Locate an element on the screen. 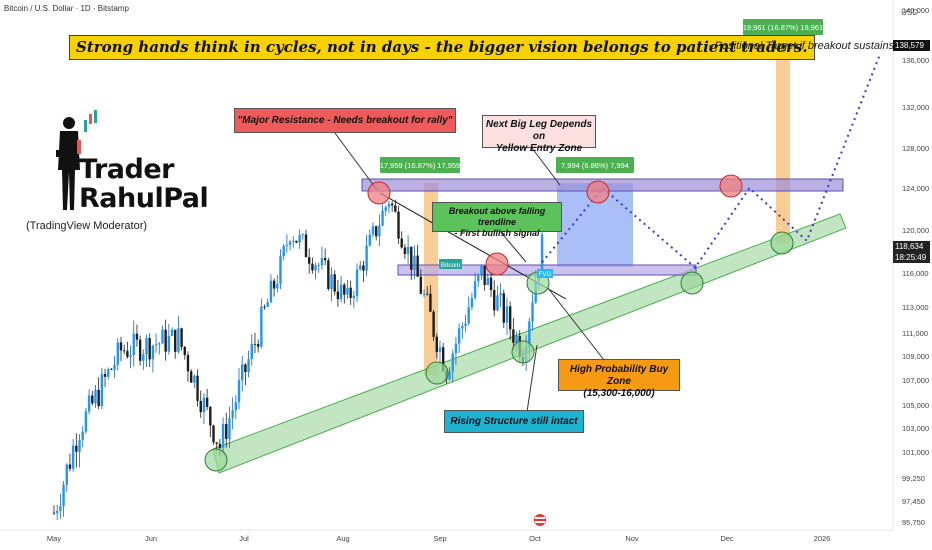  svg-text: 7,994 (6.86%) 7,994 is located at coordinates (595, 165).